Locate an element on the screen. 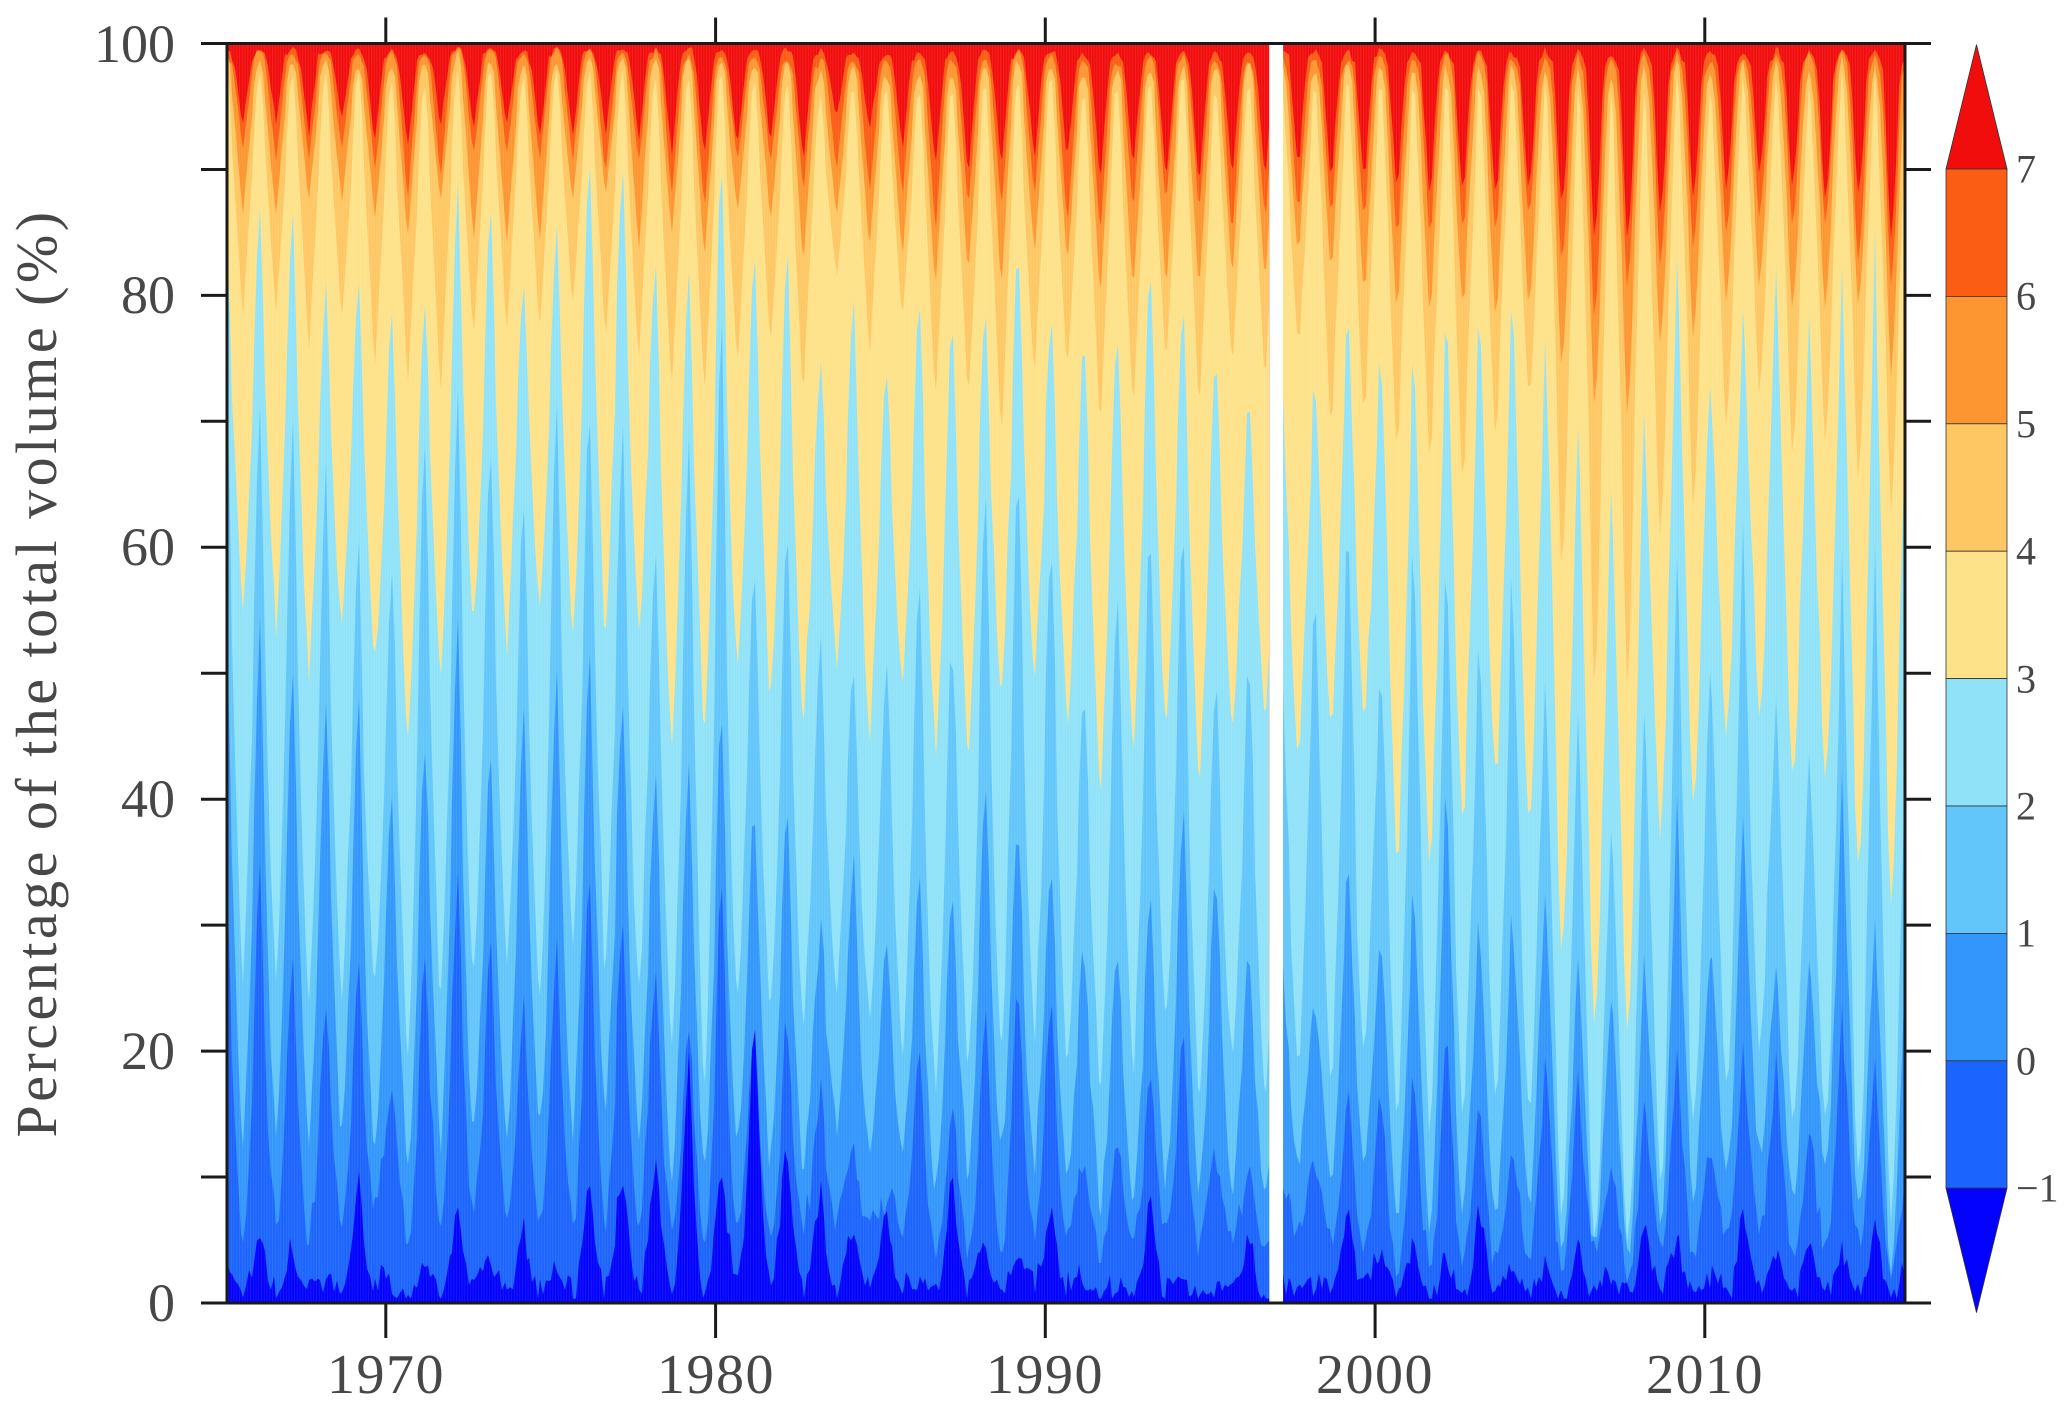 This screenshot has width=2067, height=1407. svg-text: 5 is located at coordinates (2026, 424).